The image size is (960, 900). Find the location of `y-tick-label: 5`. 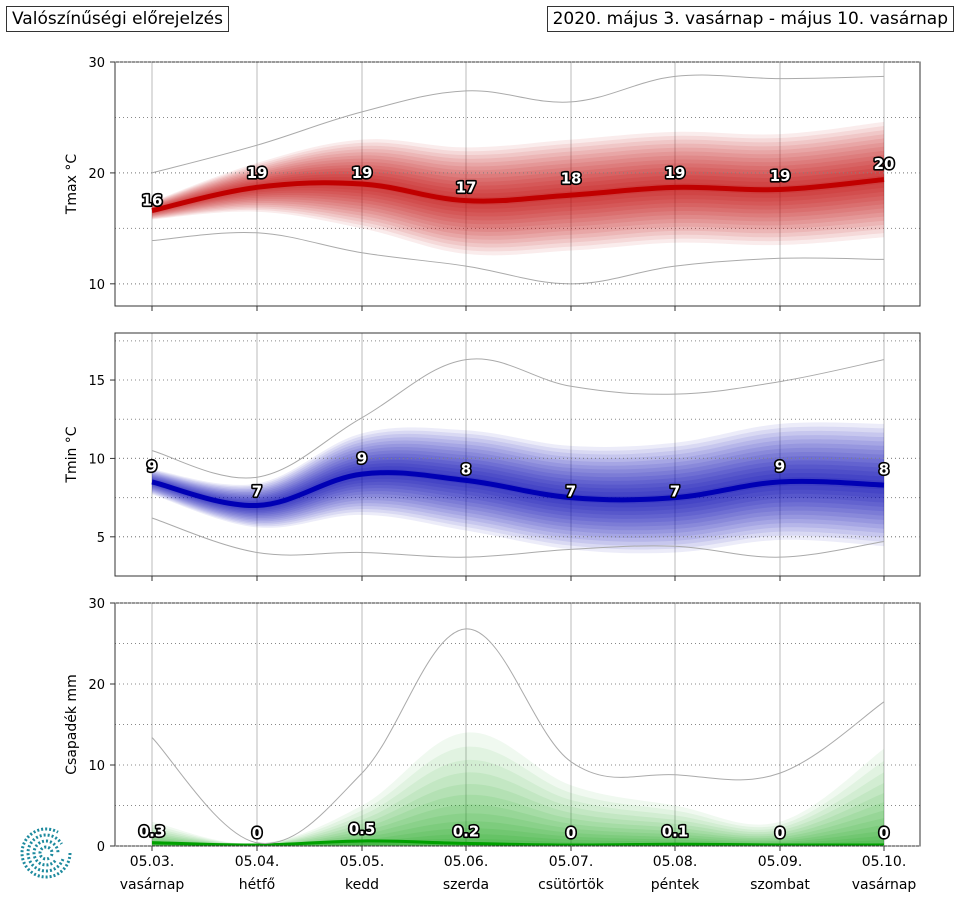

y-tick-label: 5 is located at coordinates (101, 538).